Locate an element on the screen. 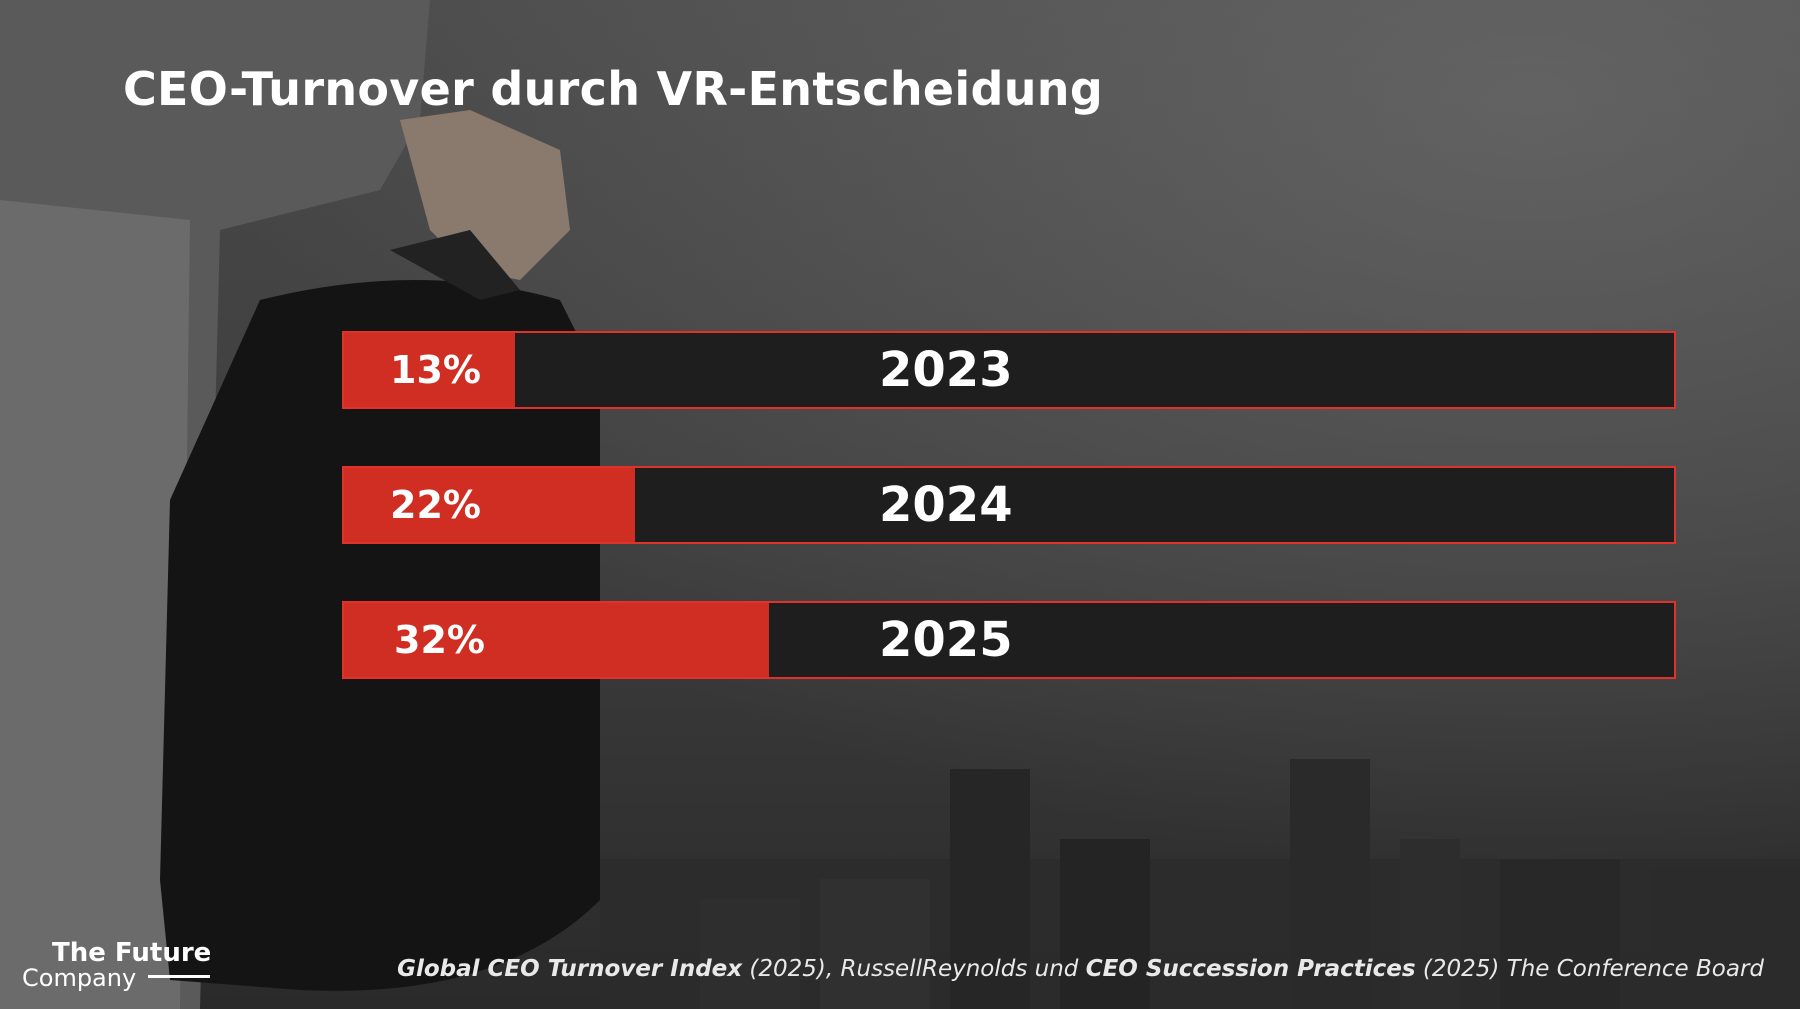 The height and width of the screenshot is (1009, 1800). logo-text-line2: Company is located at coordinates (79, 978).